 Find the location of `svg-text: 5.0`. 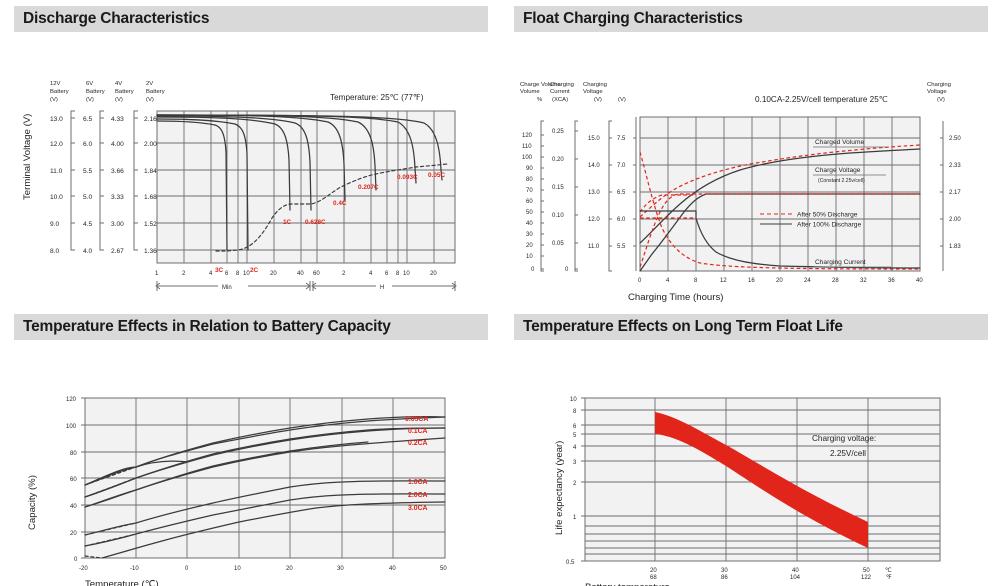

svg-text: 5.0 is located at coordinates (87, 197).